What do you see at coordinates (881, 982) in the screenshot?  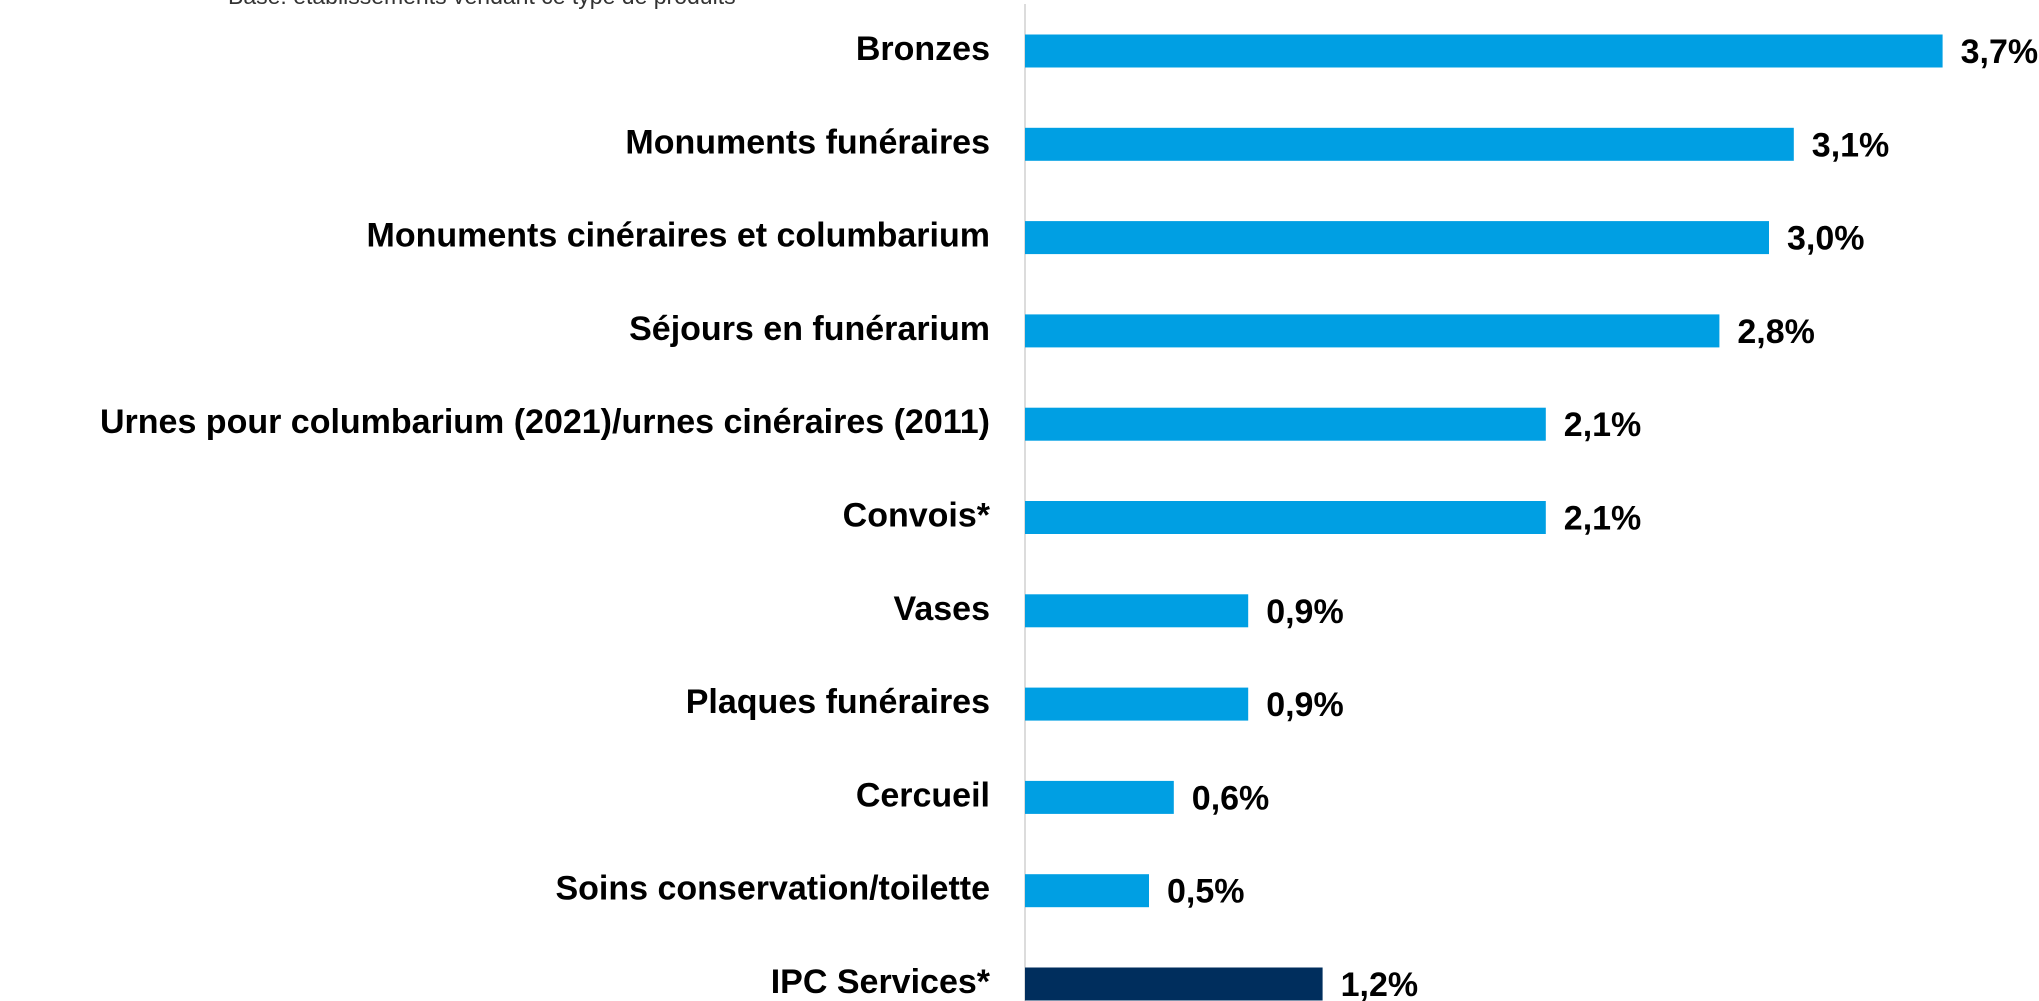 I see `category-label: IPC Services*` at bounding box center [881, 982].